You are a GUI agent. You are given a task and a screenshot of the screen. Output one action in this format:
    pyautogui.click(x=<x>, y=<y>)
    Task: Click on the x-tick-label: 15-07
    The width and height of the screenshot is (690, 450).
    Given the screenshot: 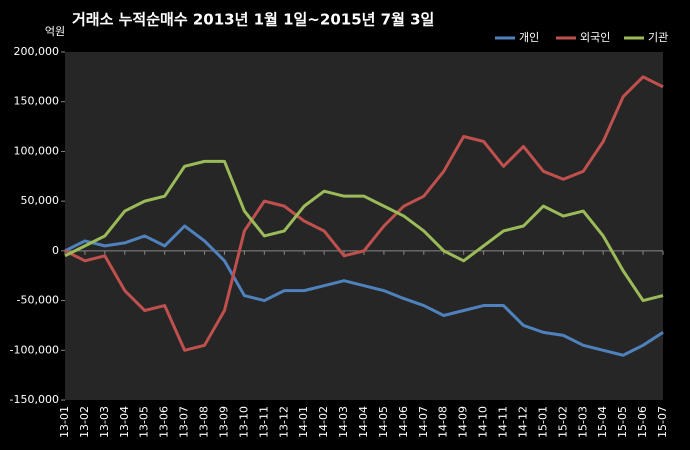 What is the action you would take?
    pyautogui.click(x=662, y=422)
    